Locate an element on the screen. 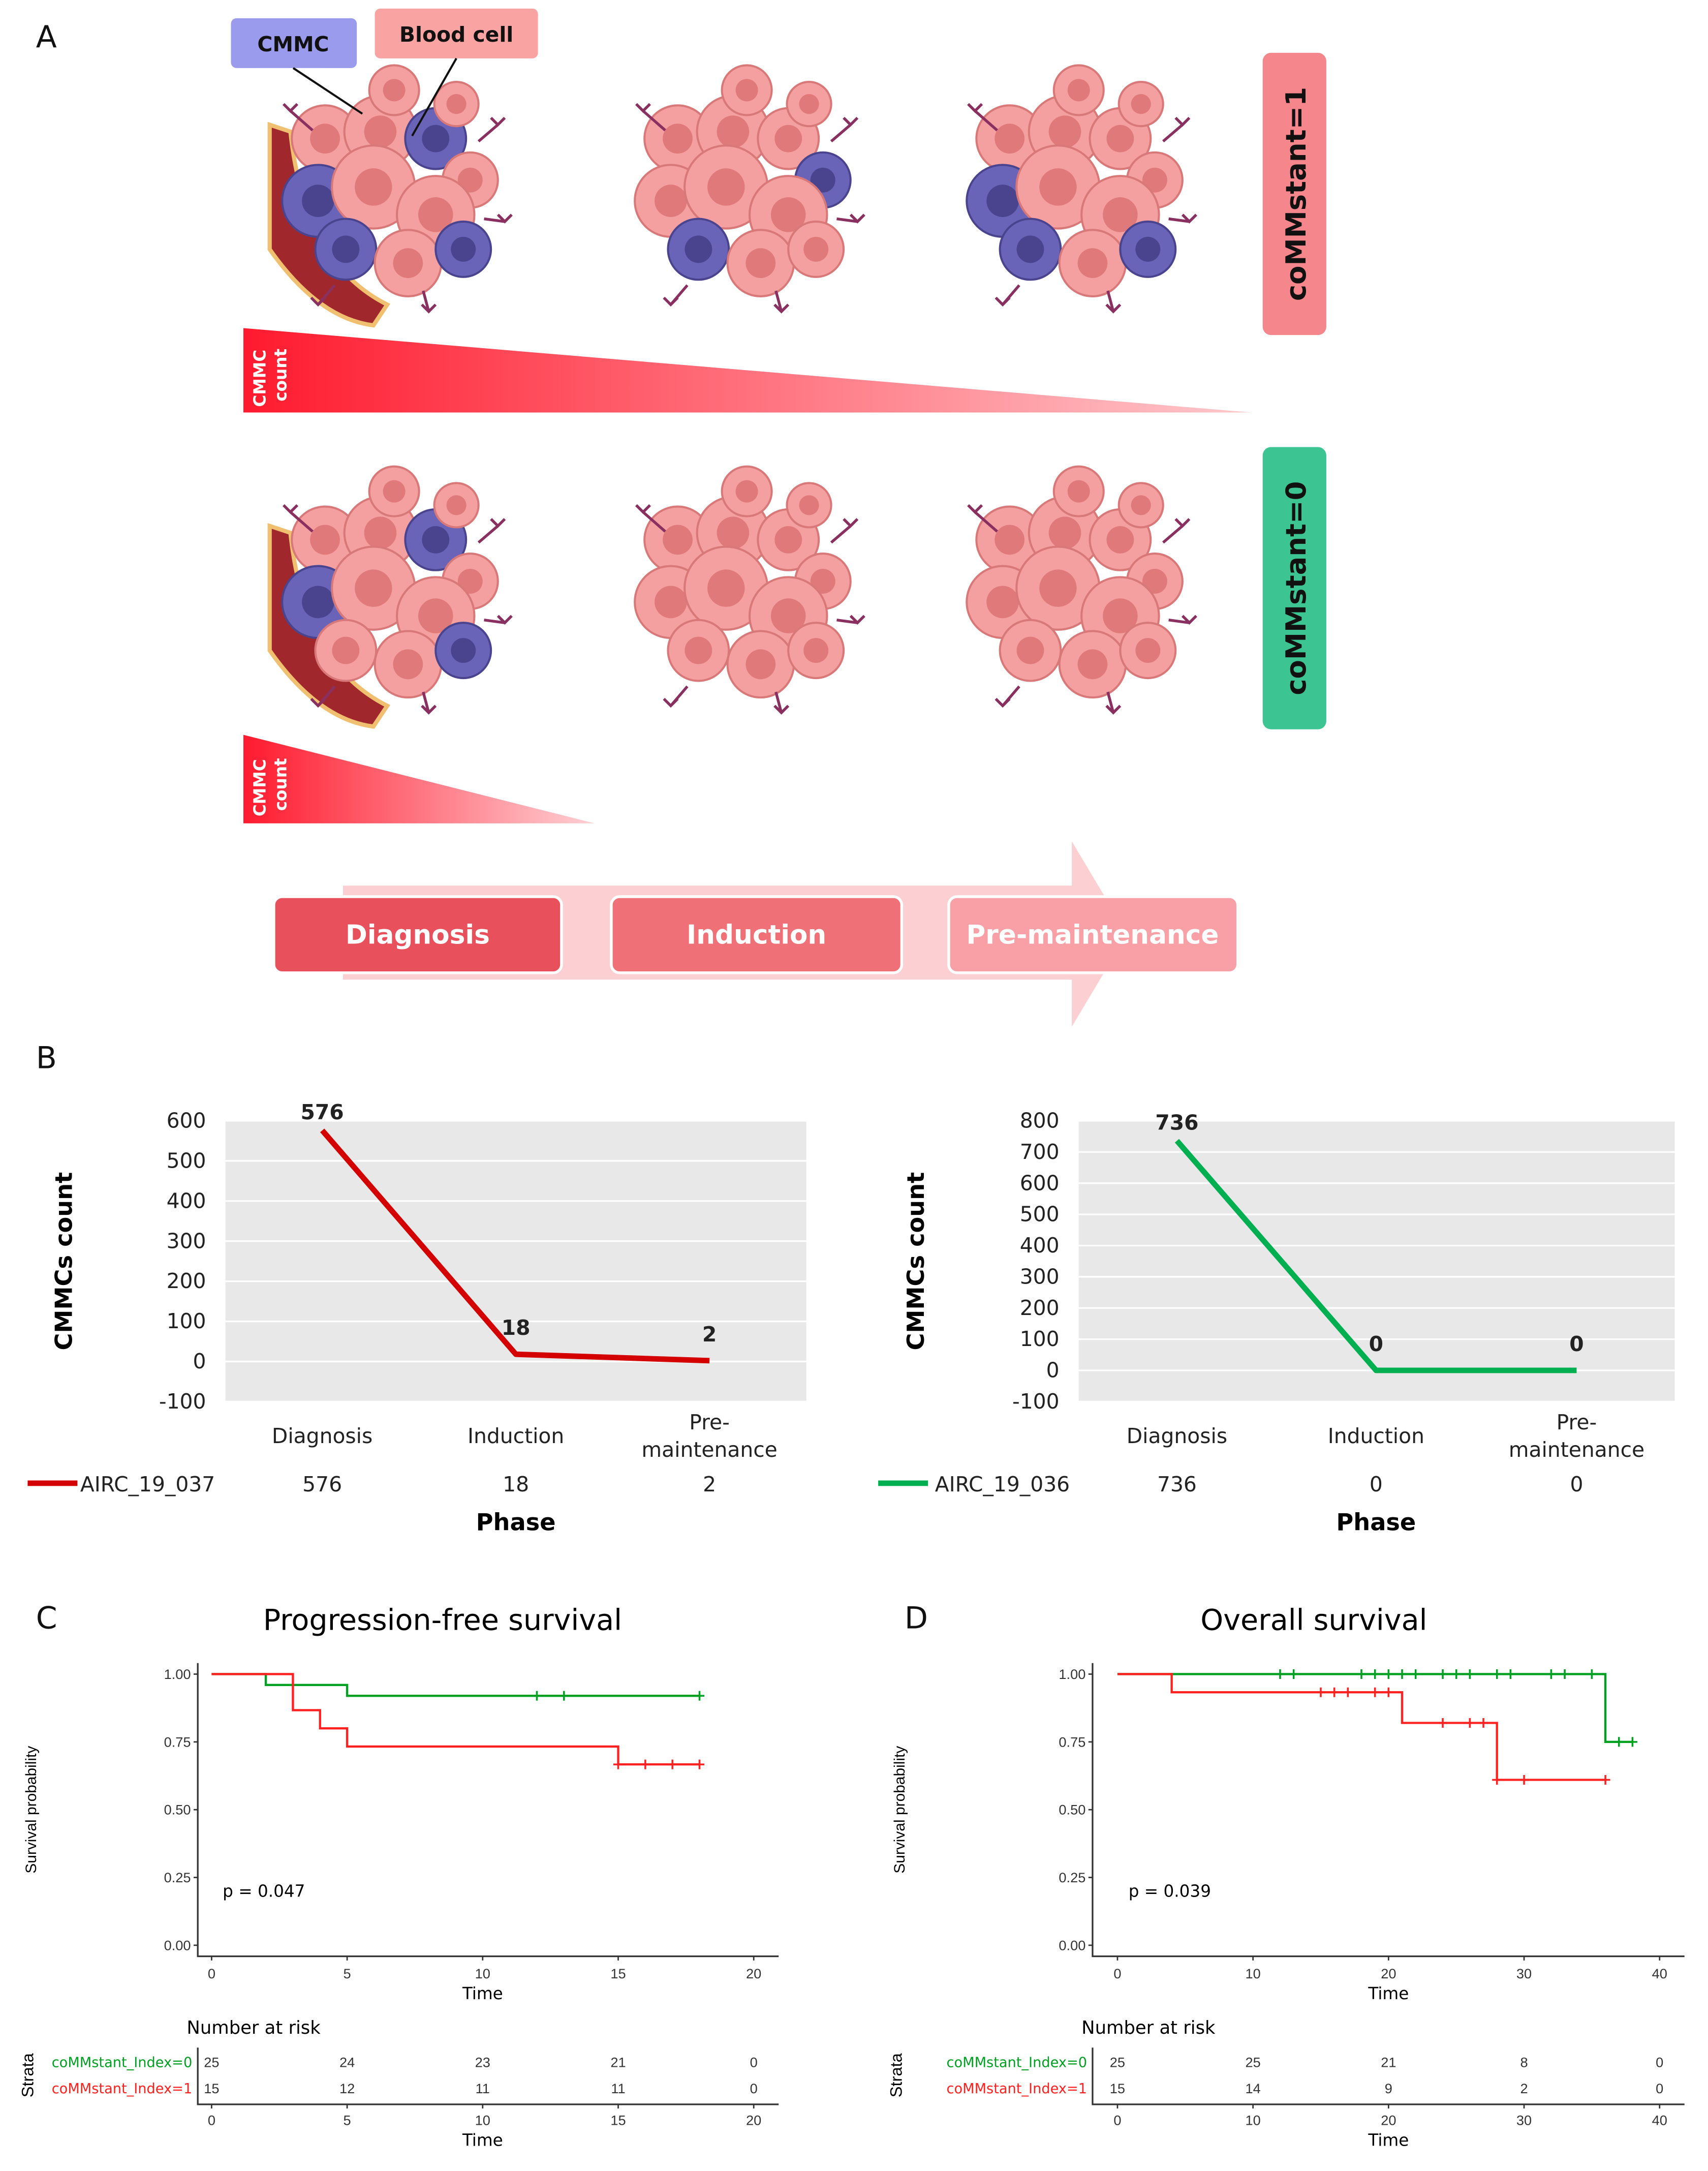  at-risk-count: 25 is located at coordinates (1117, 2062).